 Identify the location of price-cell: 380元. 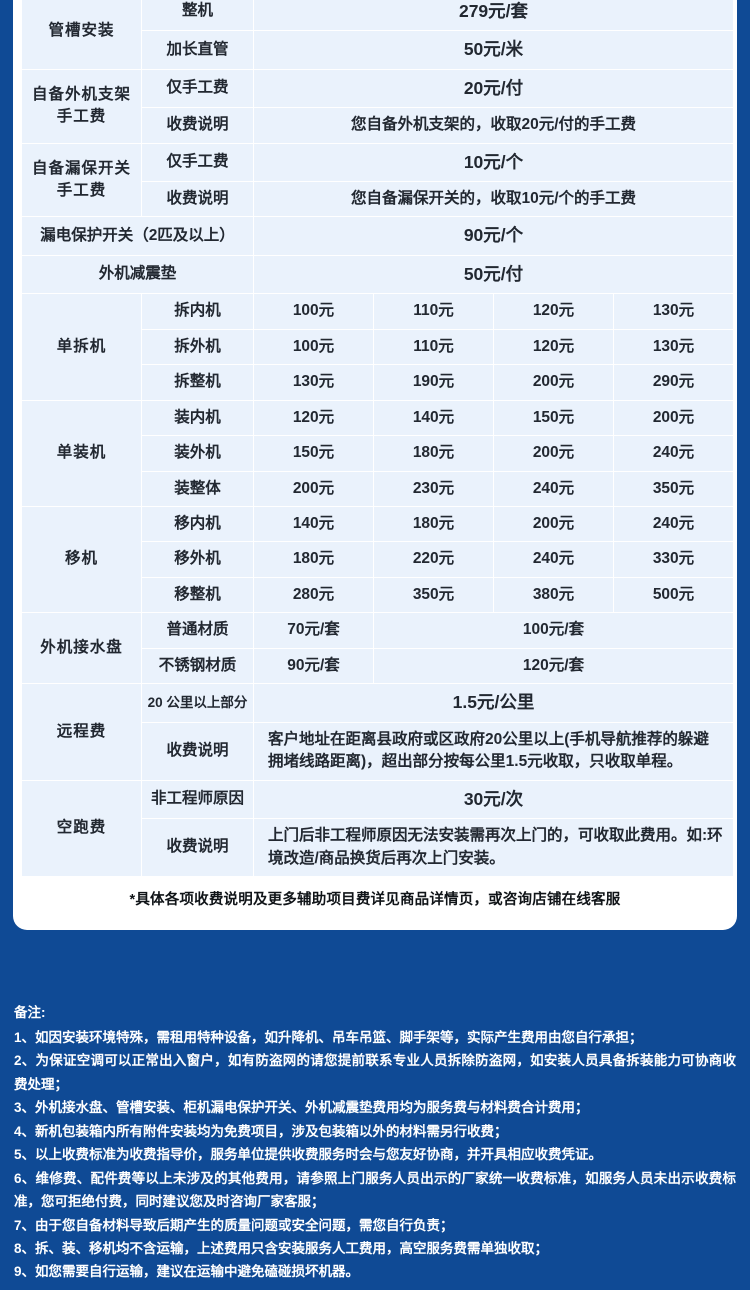
(553, 595).